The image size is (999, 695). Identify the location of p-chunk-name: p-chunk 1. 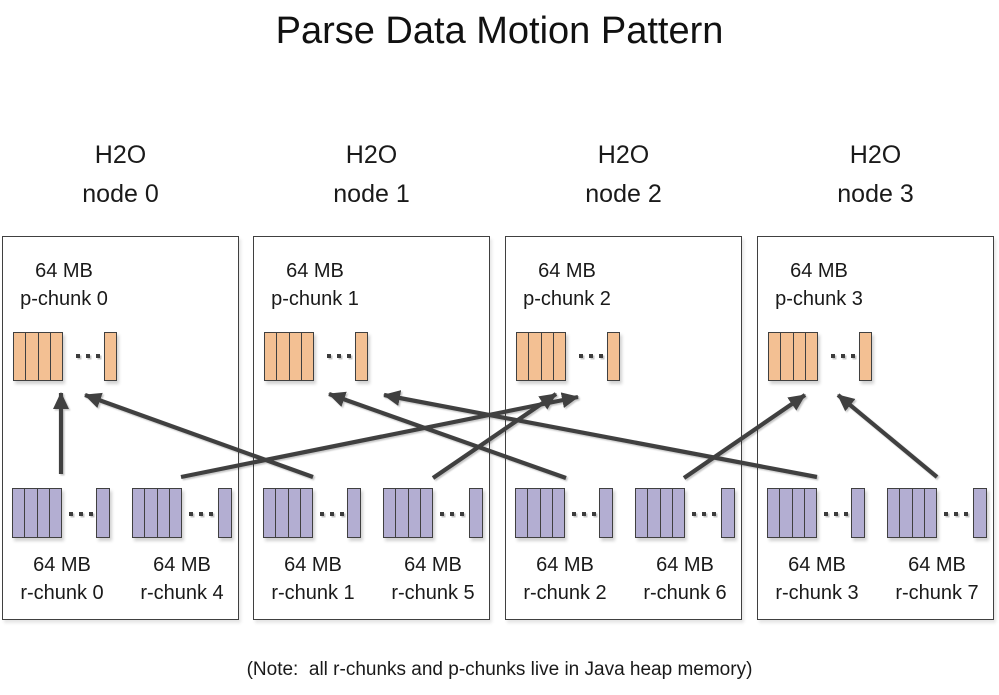
(315, 299).